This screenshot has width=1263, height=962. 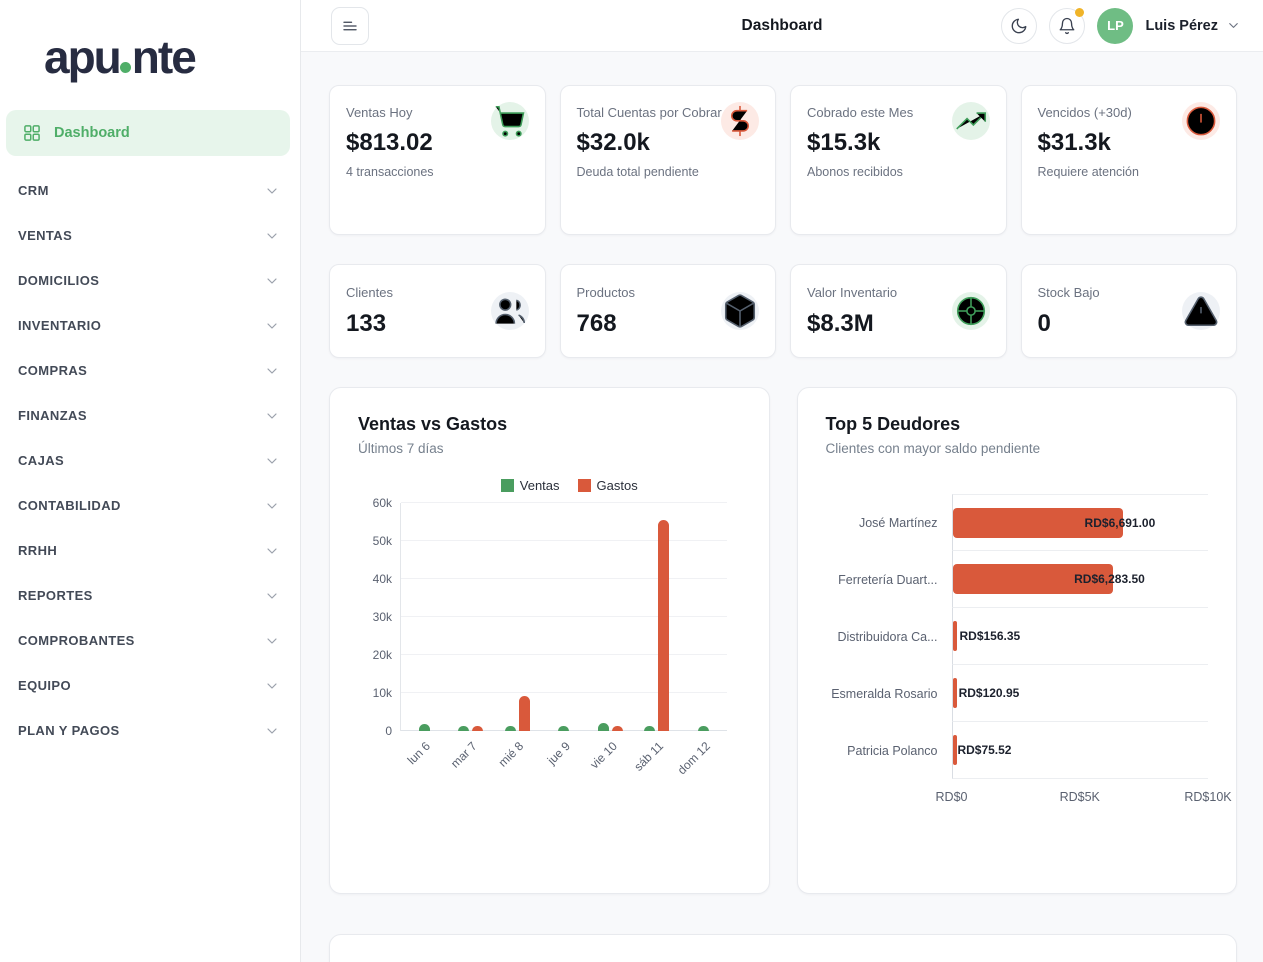 What do you see at coordinates (52, 415) in the screenshot?
I see `sidebar-item-label: FINANZAS` at bounding box center [52, 415].